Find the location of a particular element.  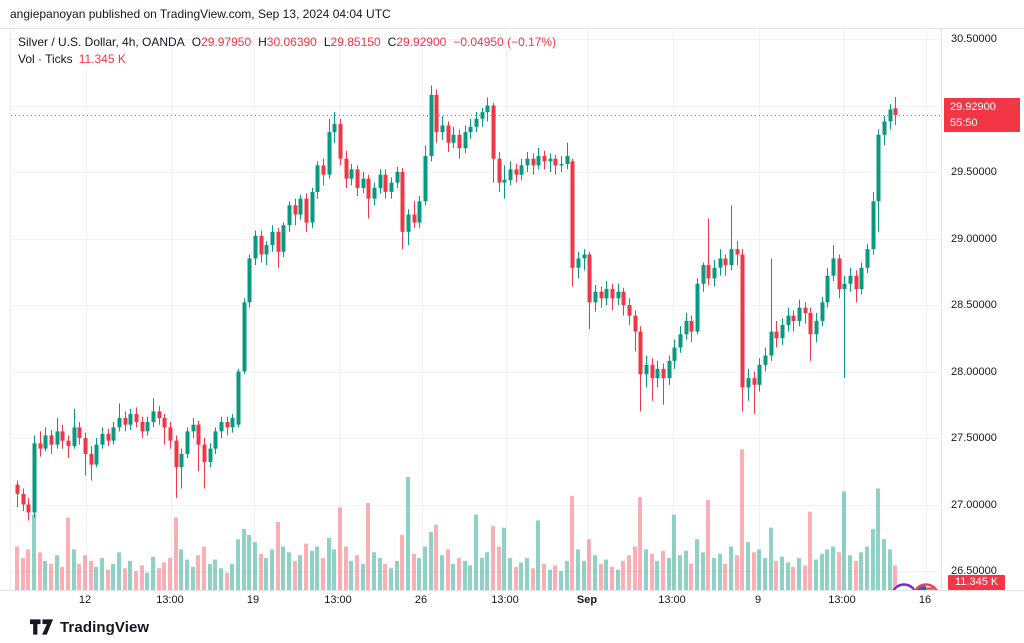

ohlc-value: 30.06390 is located at coordinates (291, 42).